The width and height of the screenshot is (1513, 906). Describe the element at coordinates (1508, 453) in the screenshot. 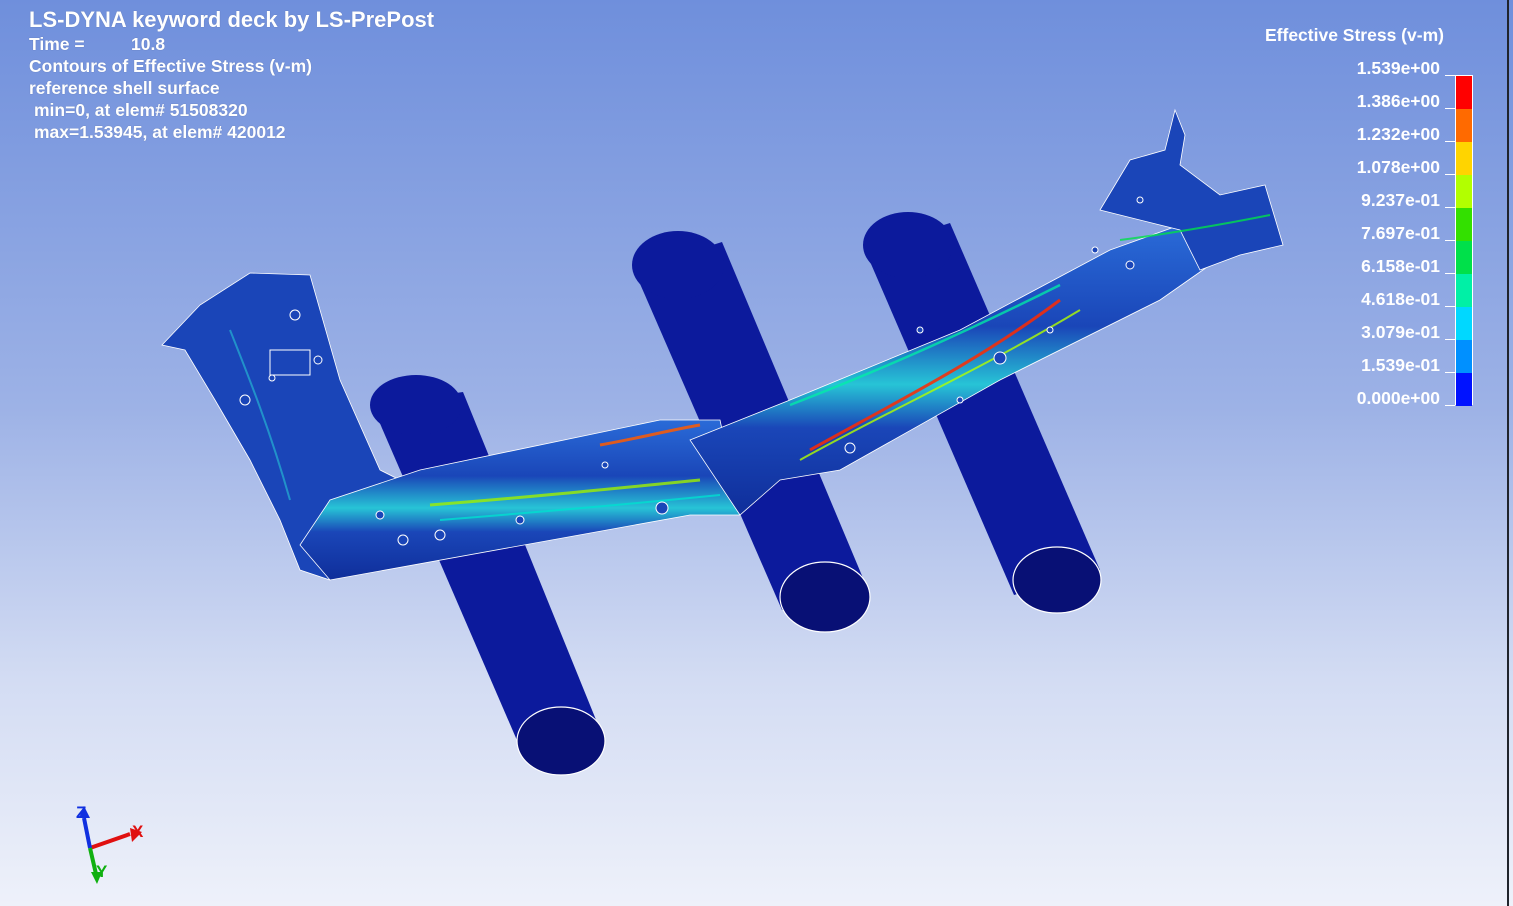

I see `viewport-border` at that location.